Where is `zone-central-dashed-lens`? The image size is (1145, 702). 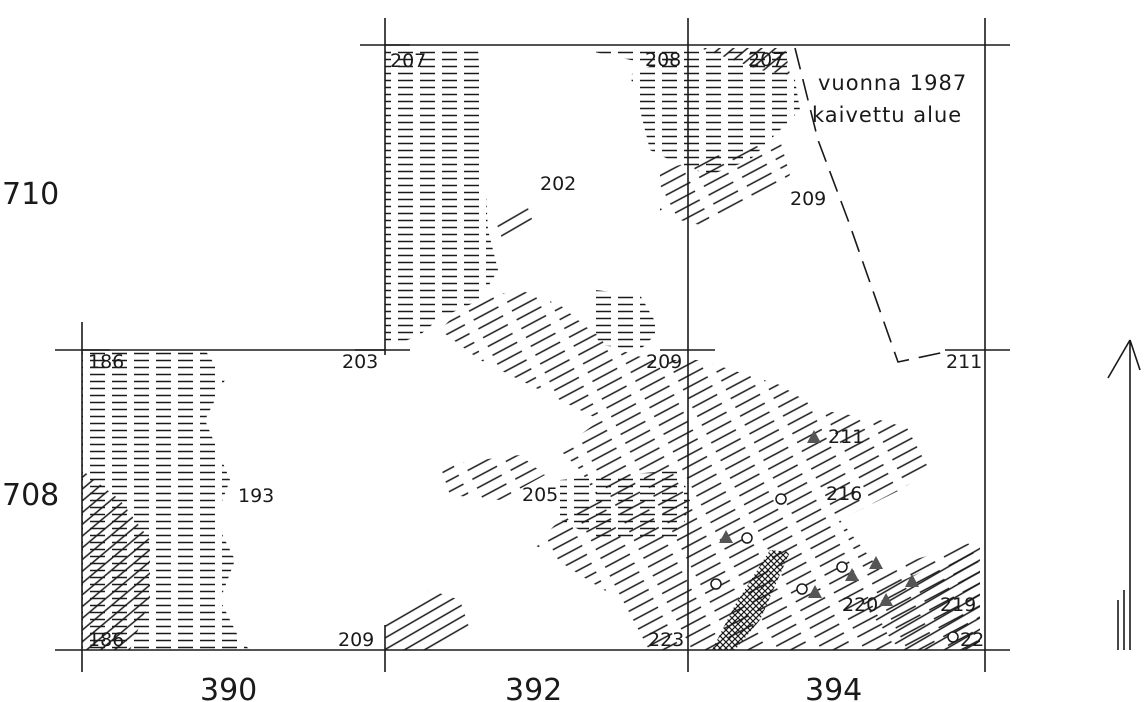
zone-central-dashed-lens is located at coordinates (625, 320).